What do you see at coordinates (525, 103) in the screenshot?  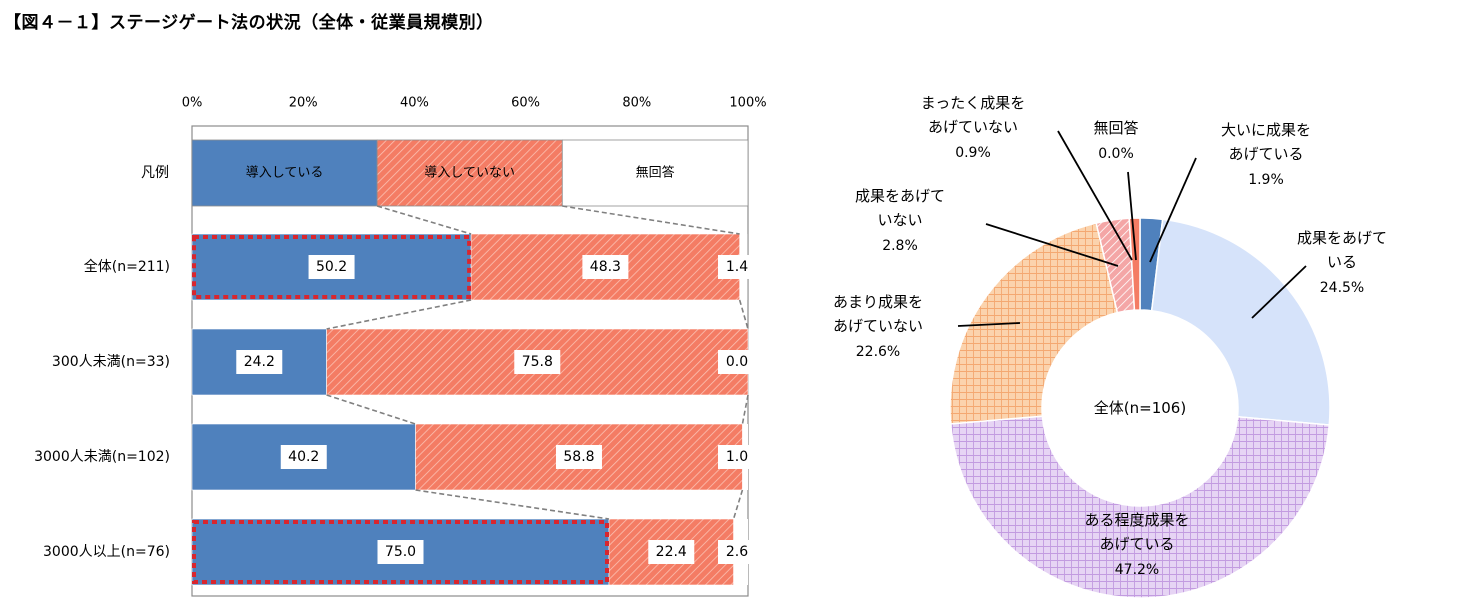 I see `x-tick-label: 60%` at bounding box center [525, 103].